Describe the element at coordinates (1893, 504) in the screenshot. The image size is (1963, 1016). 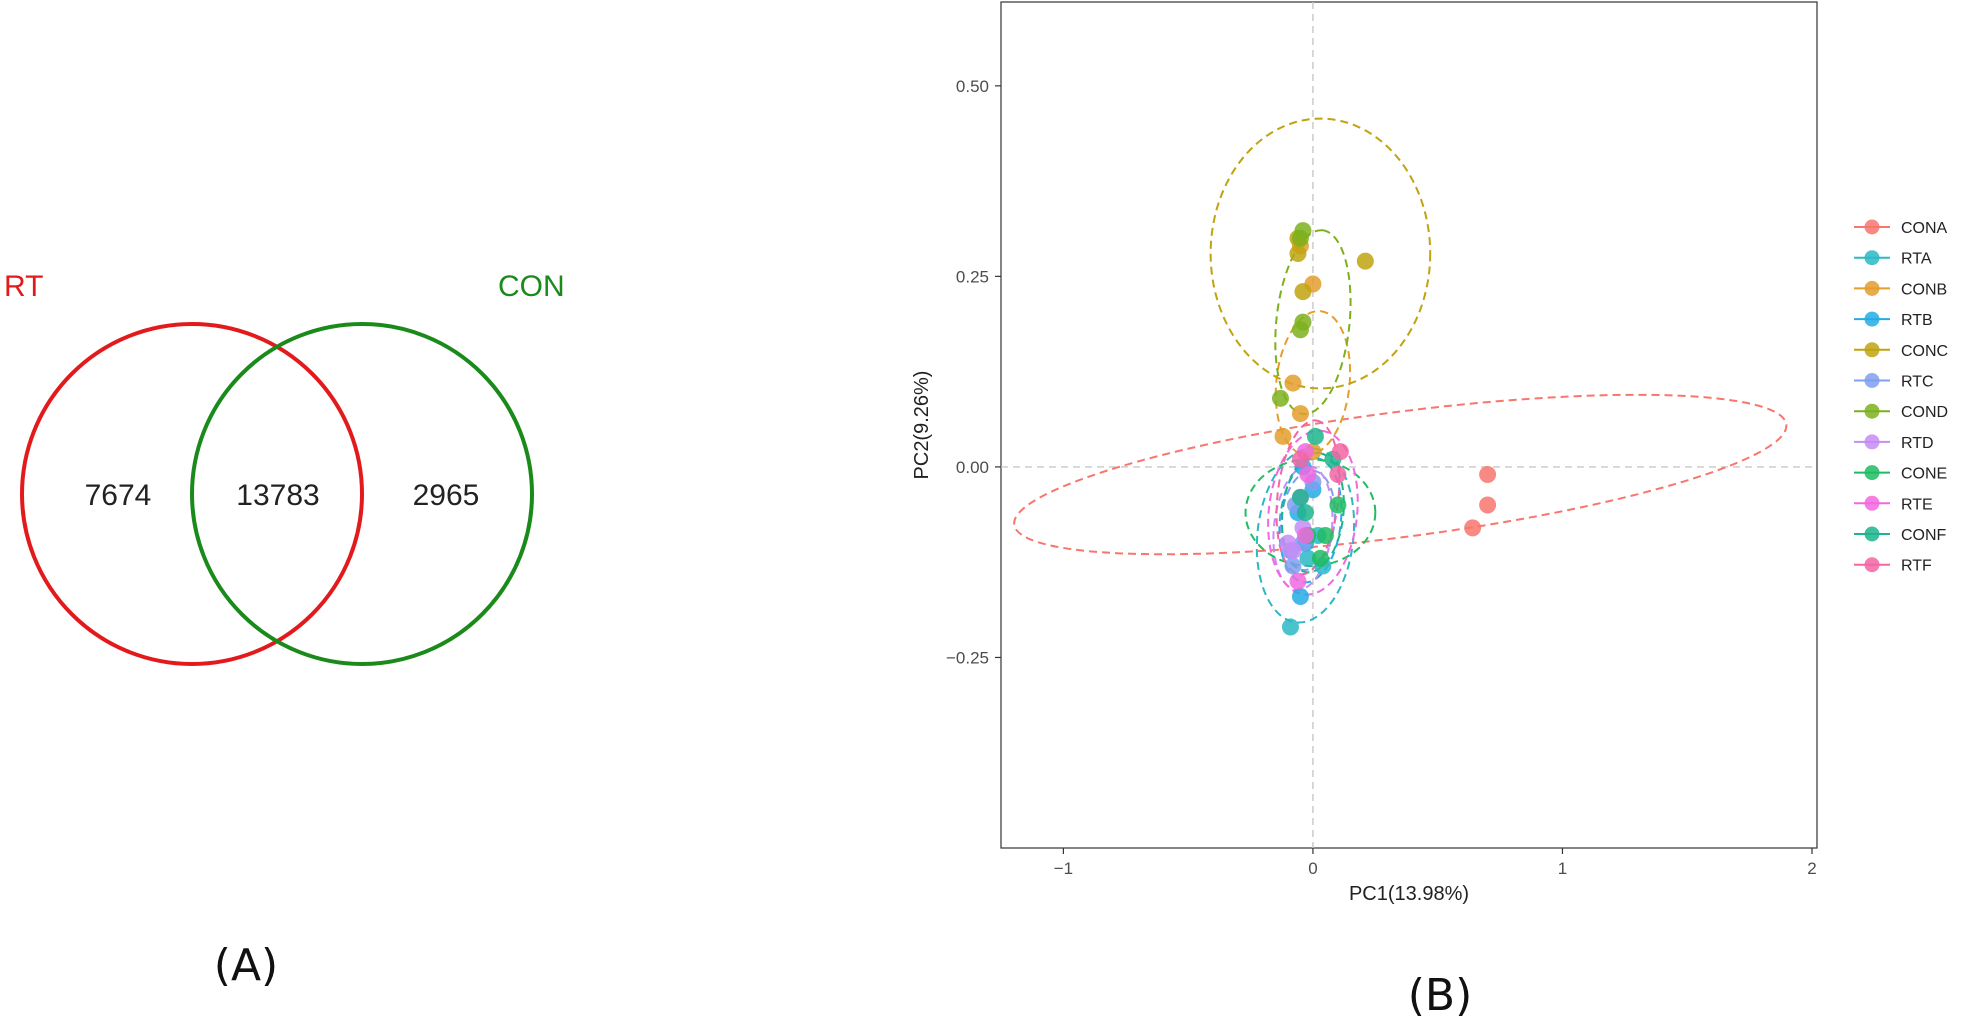
I see `legend-item-rte: RTE` at that location.